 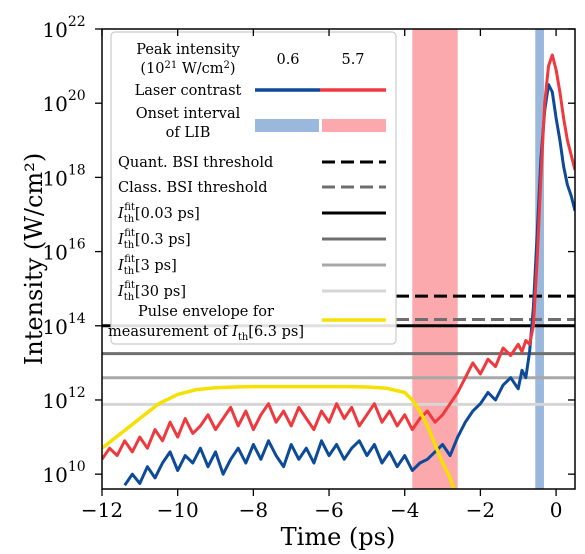 What do you see at coordinates (63, 28) in the screenshot?
I see `y-tick-label: 1022` at bounding box center [63, 28].